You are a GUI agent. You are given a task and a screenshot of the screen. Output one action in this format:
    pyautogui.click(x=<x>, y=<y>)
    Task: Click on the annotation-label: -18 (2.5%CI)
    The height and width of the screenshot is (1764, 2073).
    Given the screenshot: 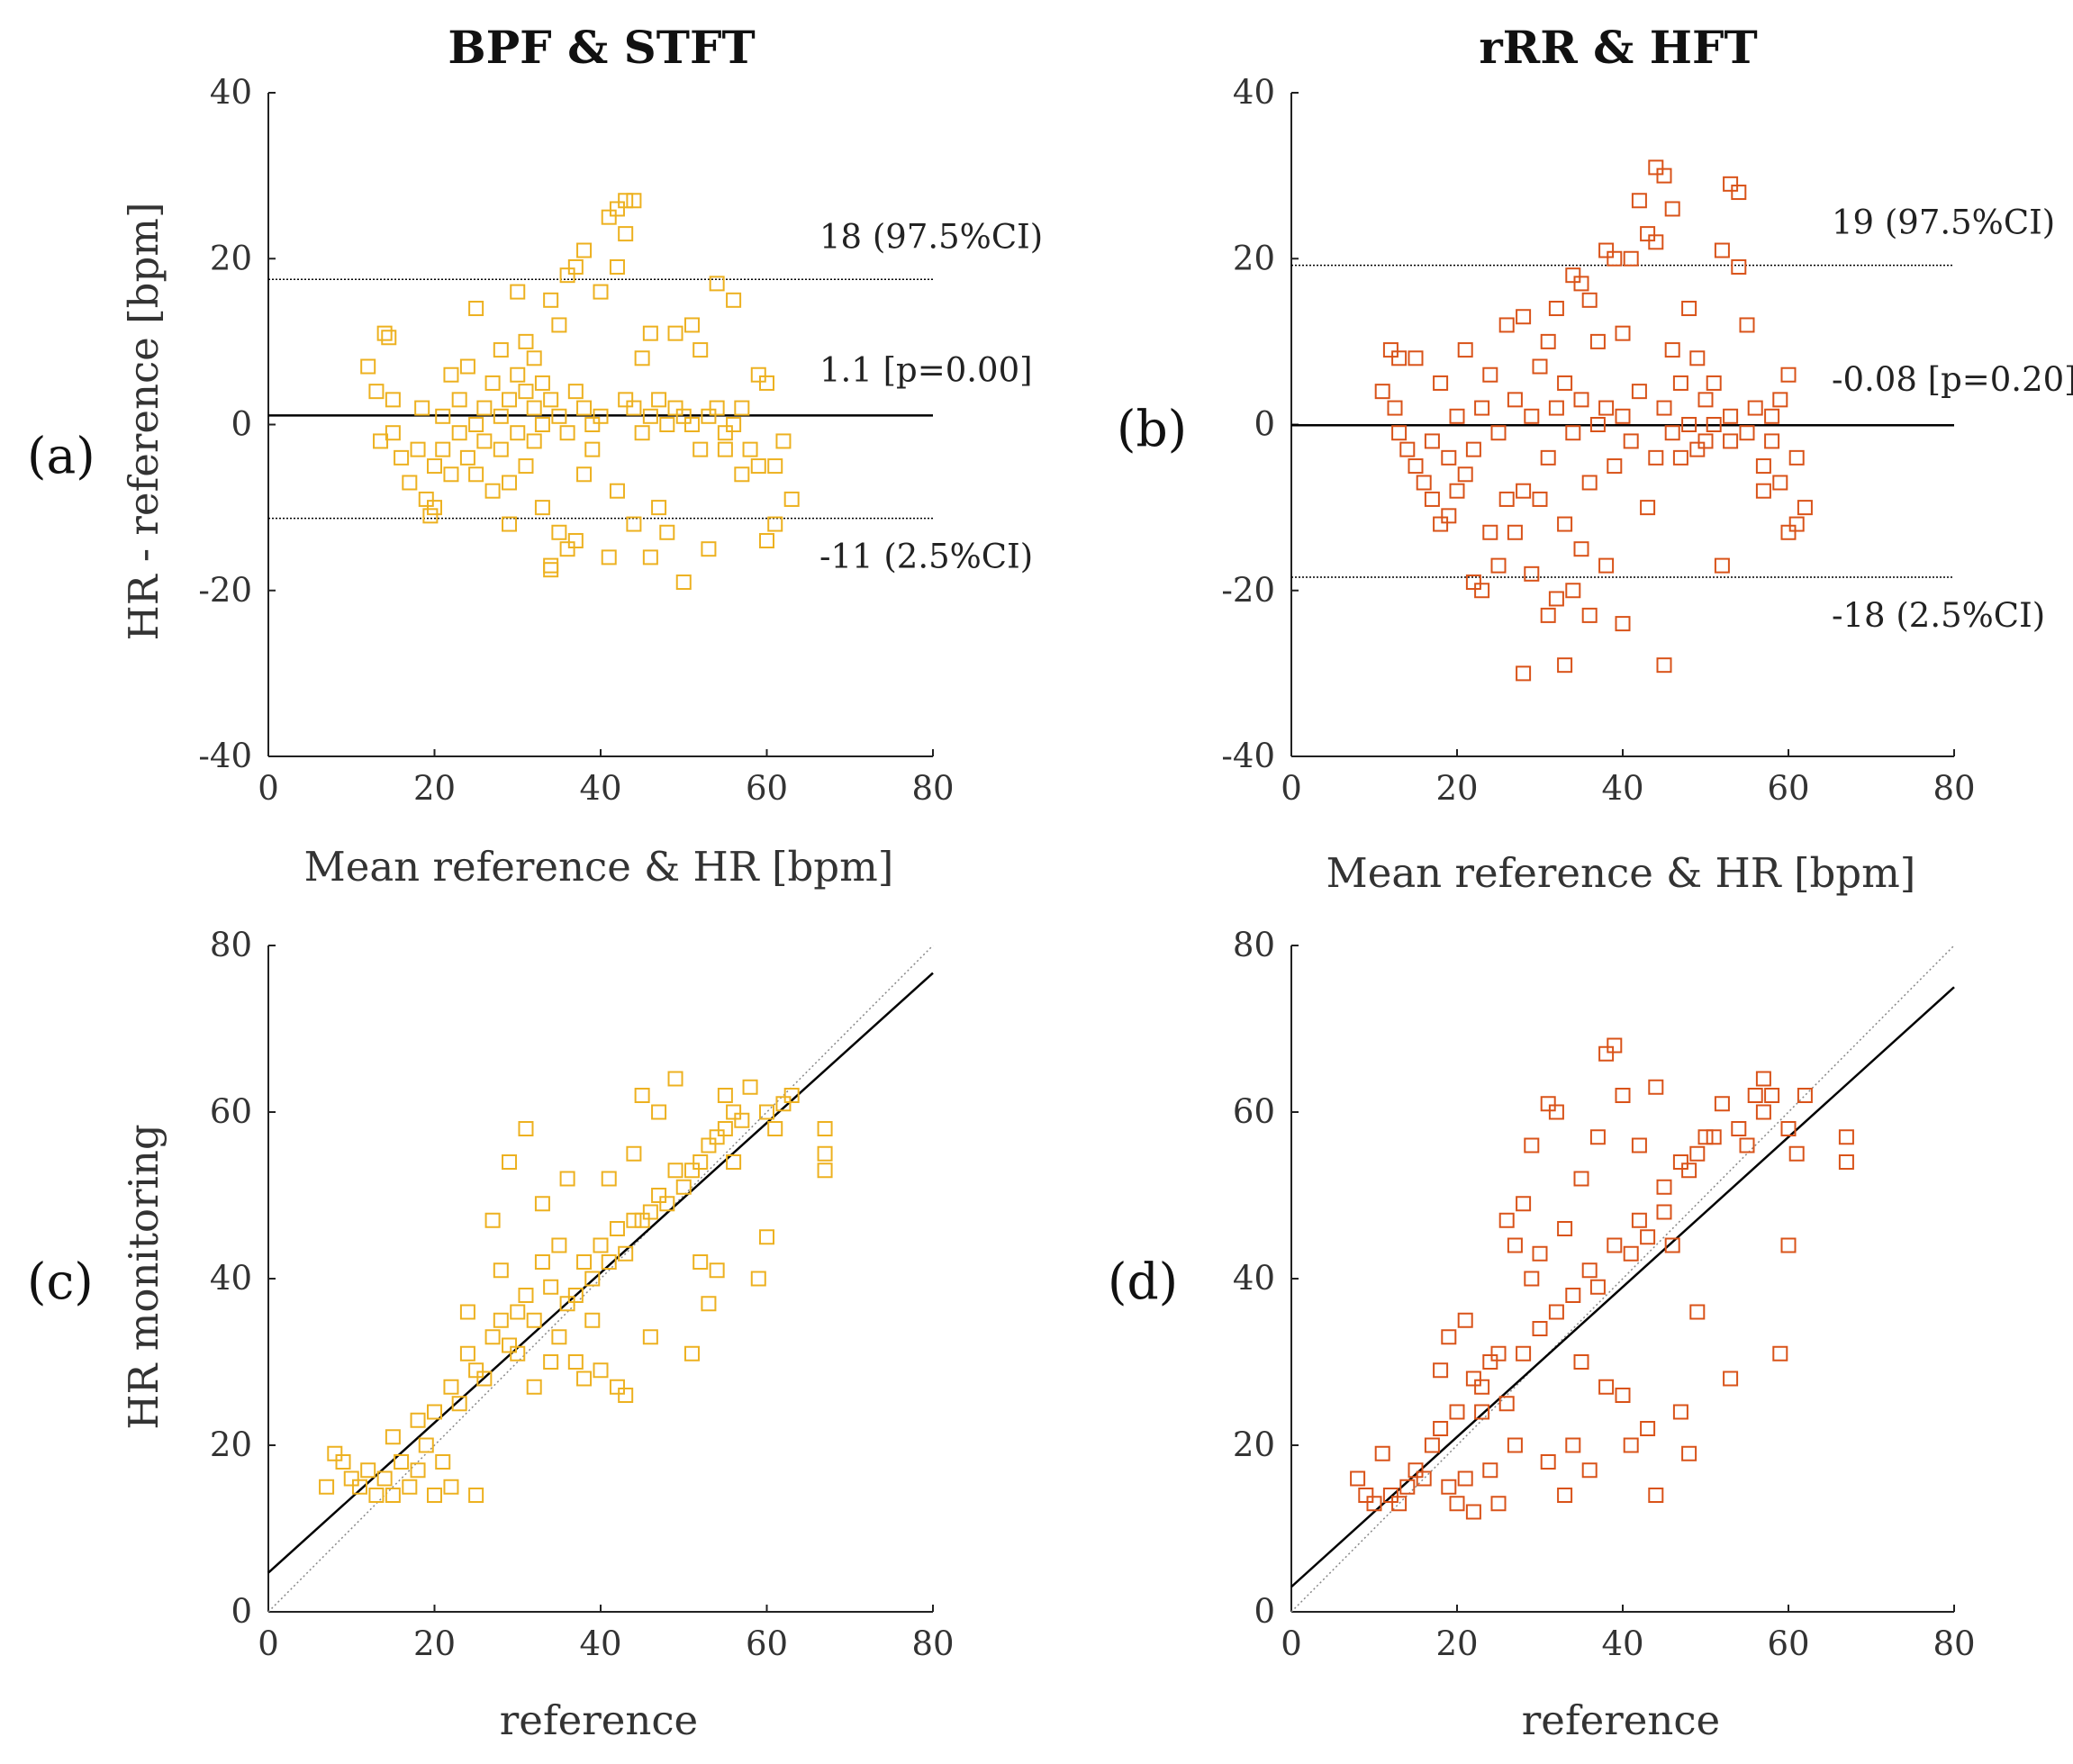 What is the action you would take?
    pyautogui.click(x=1938, y=615)
    